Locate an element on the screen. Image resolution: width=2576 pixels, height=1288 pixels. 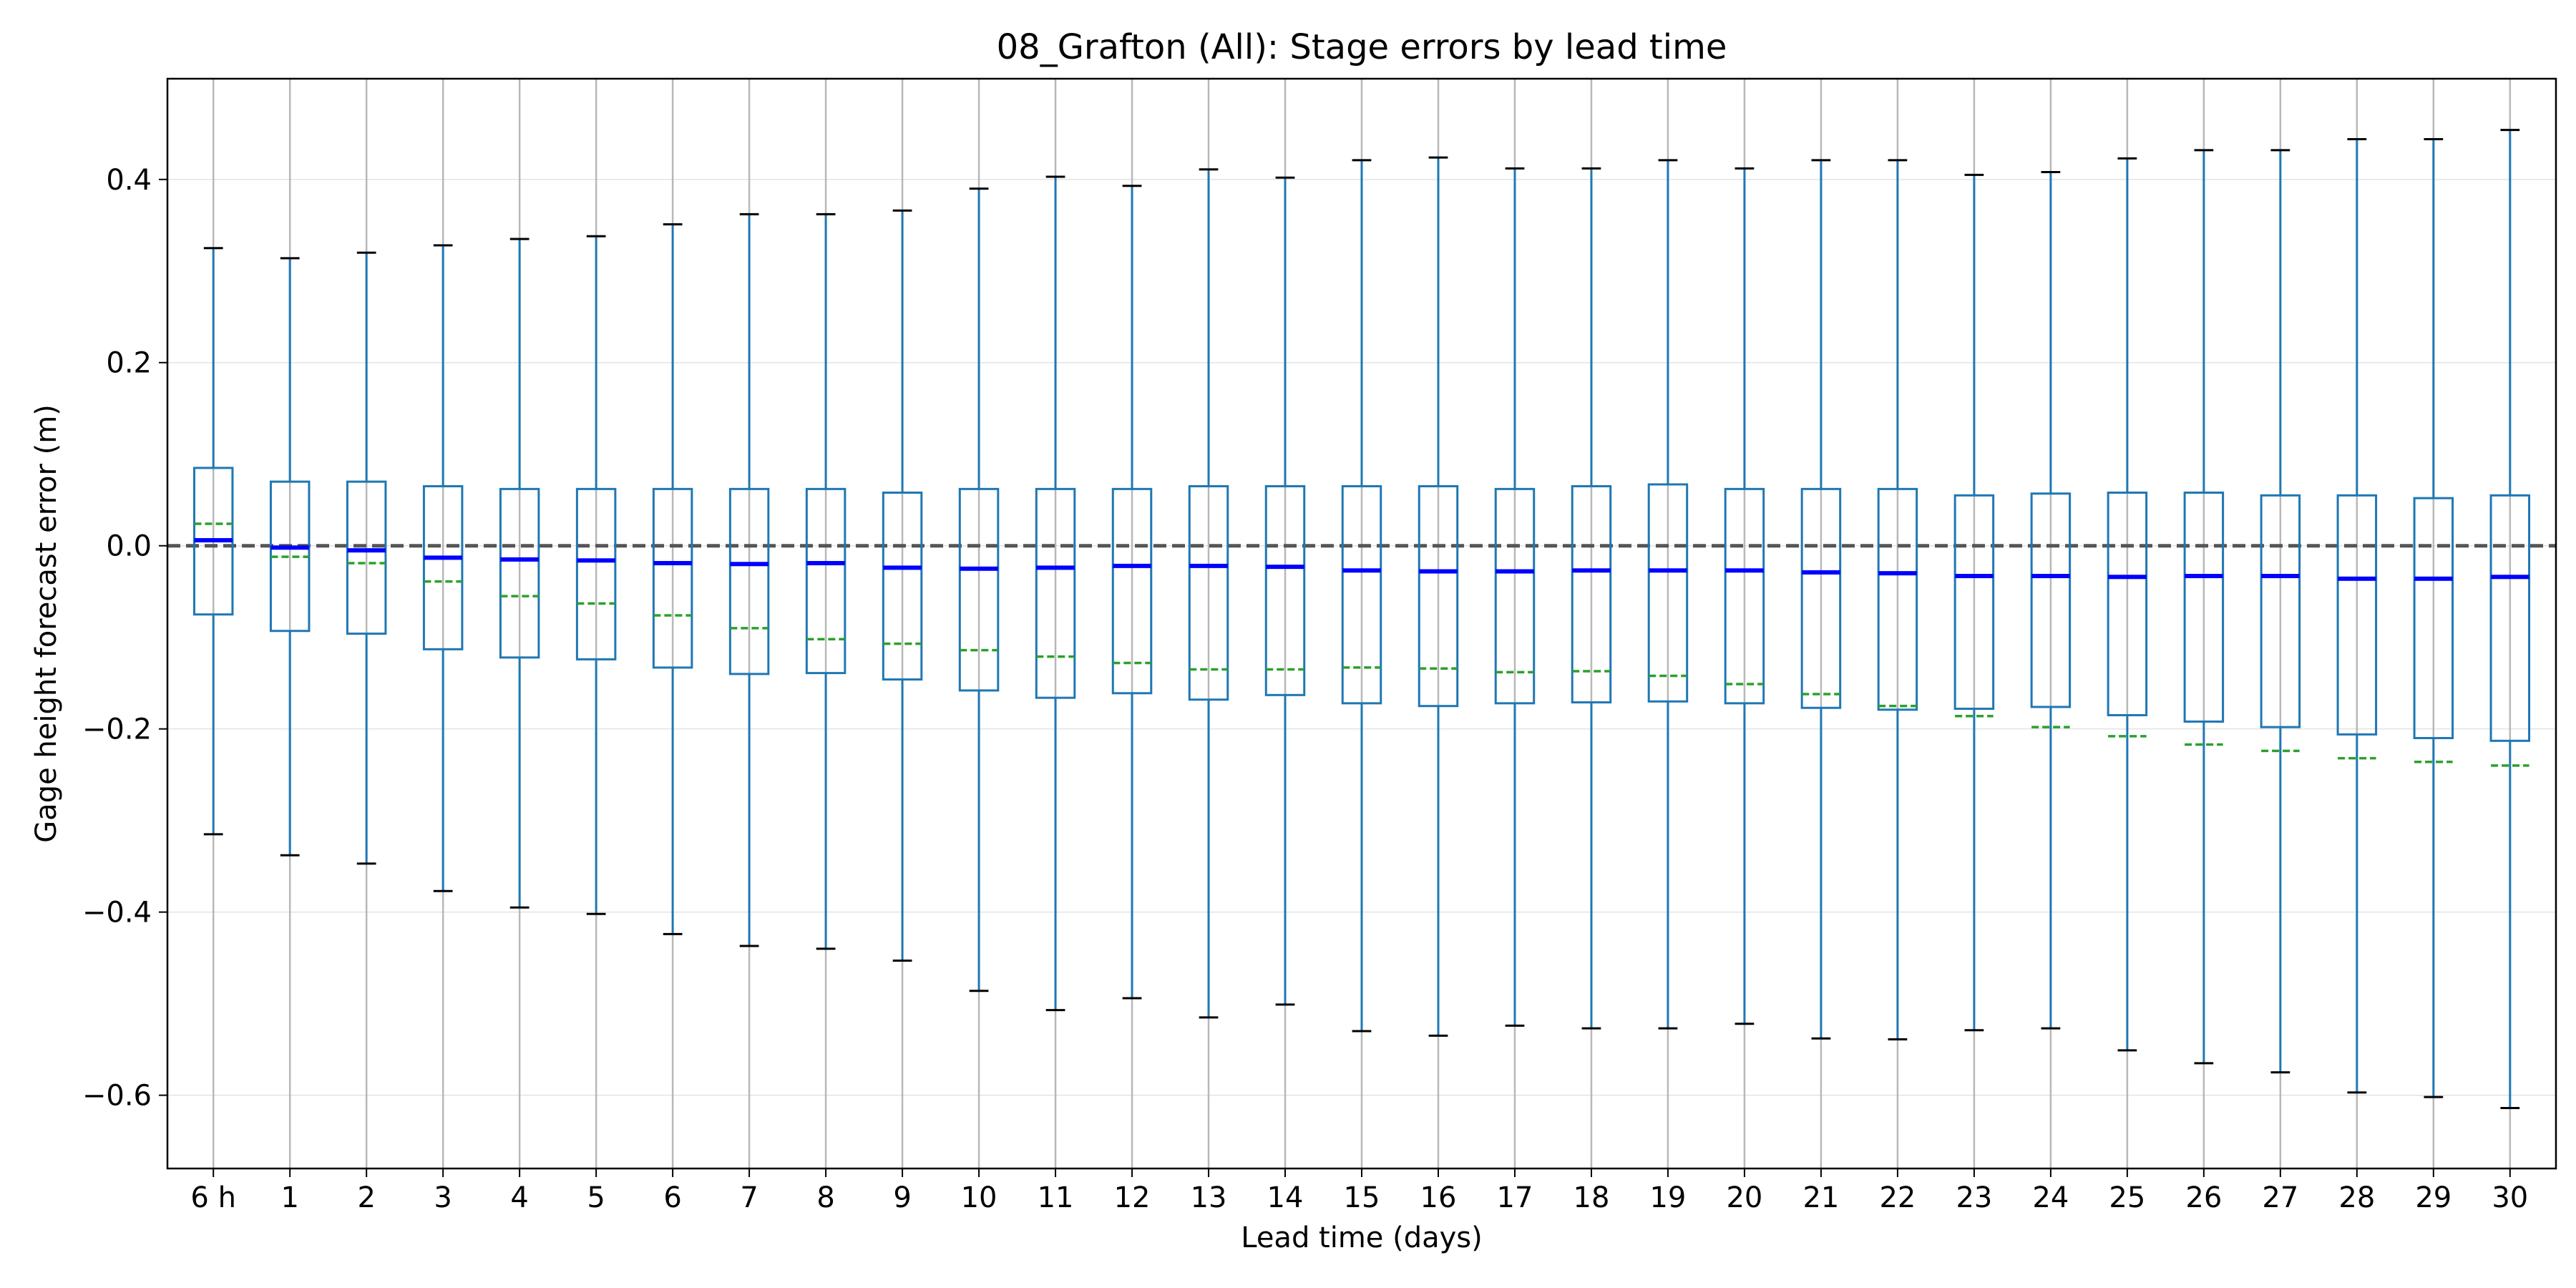
x-tick-label: 21 is located at coordinates (1820, 1197).